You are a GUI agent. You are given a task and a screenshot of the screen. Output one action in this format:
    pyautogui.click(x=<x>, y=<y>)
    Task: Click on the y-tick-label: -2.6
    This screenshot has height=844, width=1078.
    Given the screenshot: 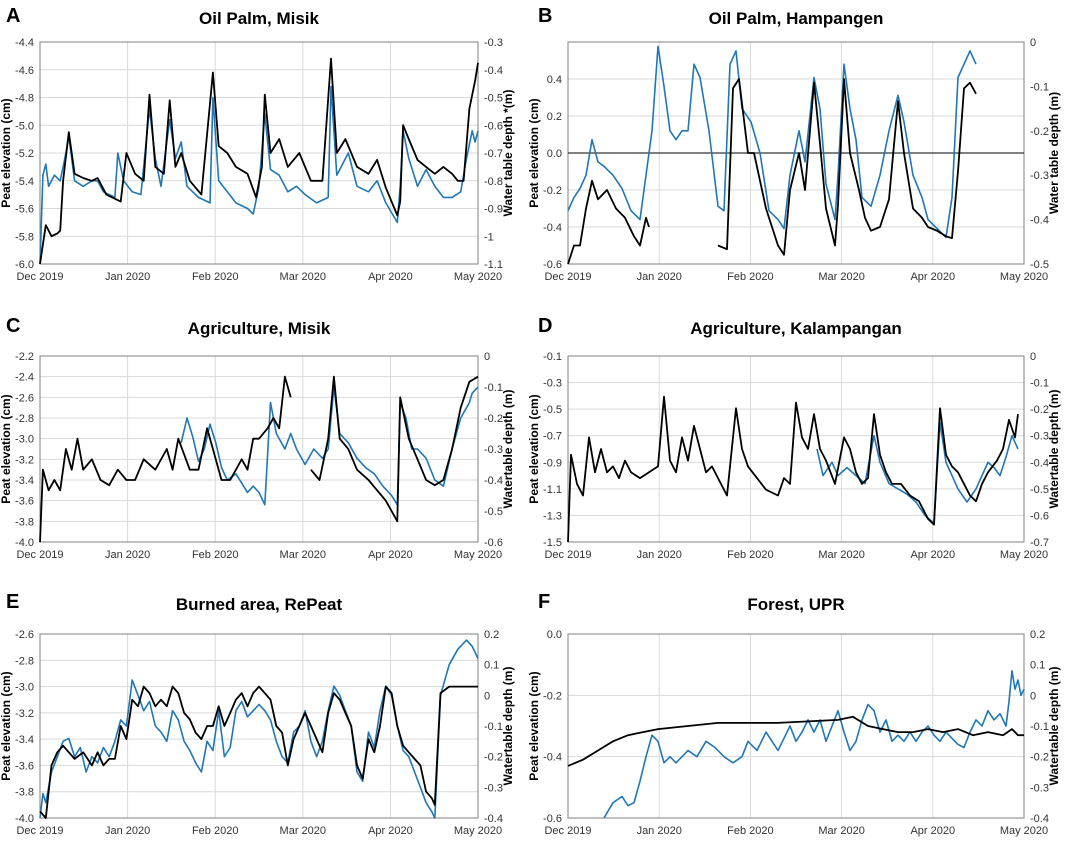 What is the action you would take?
    pyautogui.click(x=24, y=635)
    